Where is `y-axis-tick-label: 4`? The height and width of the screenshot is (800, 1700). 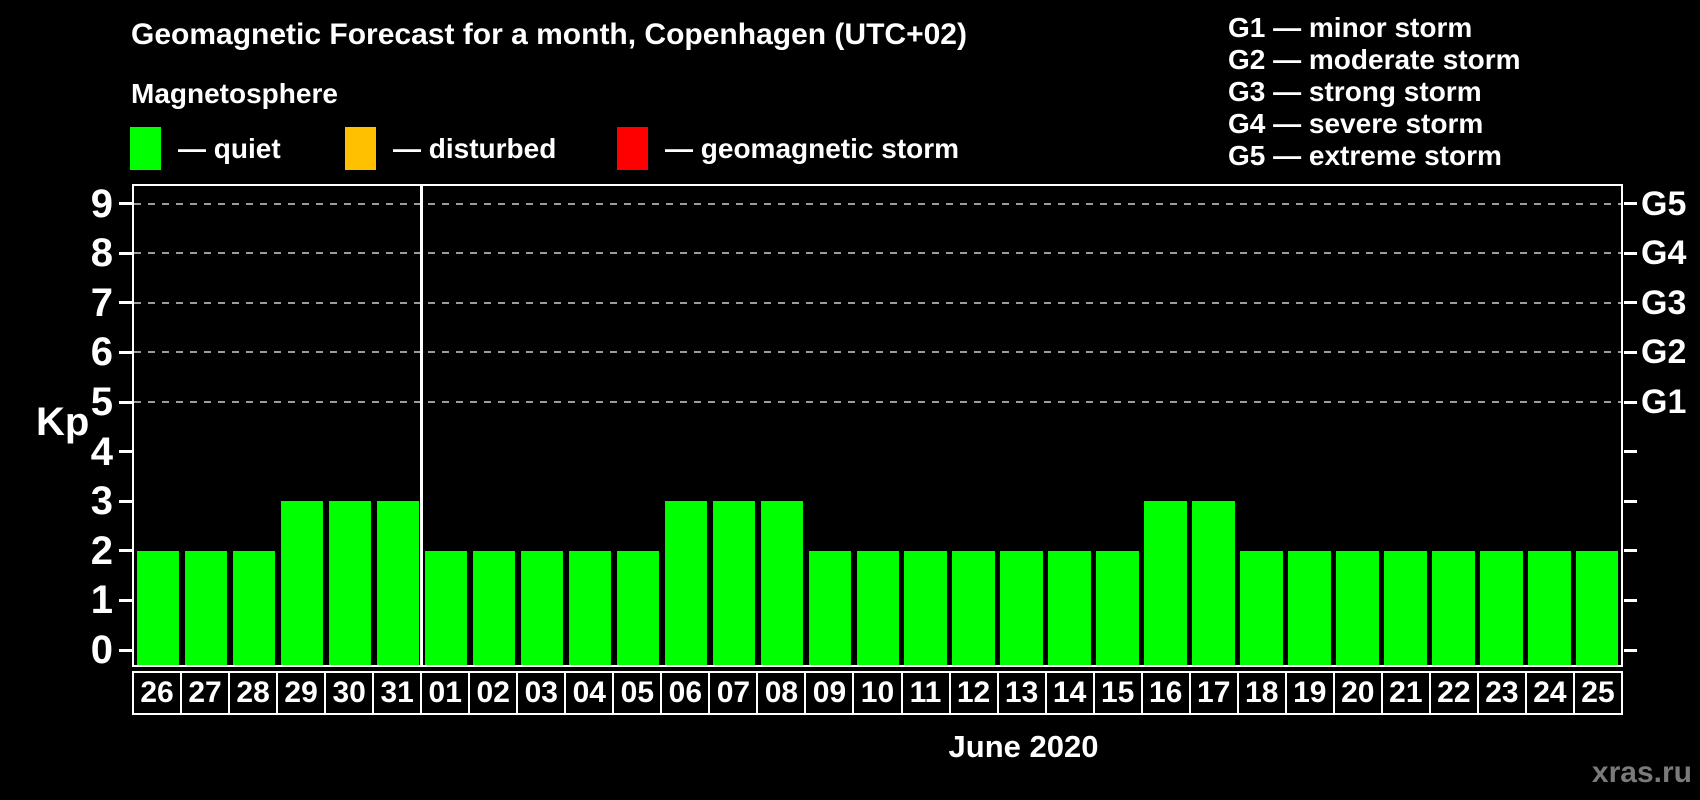 y-axis-tick-label: 4 is located at coordinates (101, 451).